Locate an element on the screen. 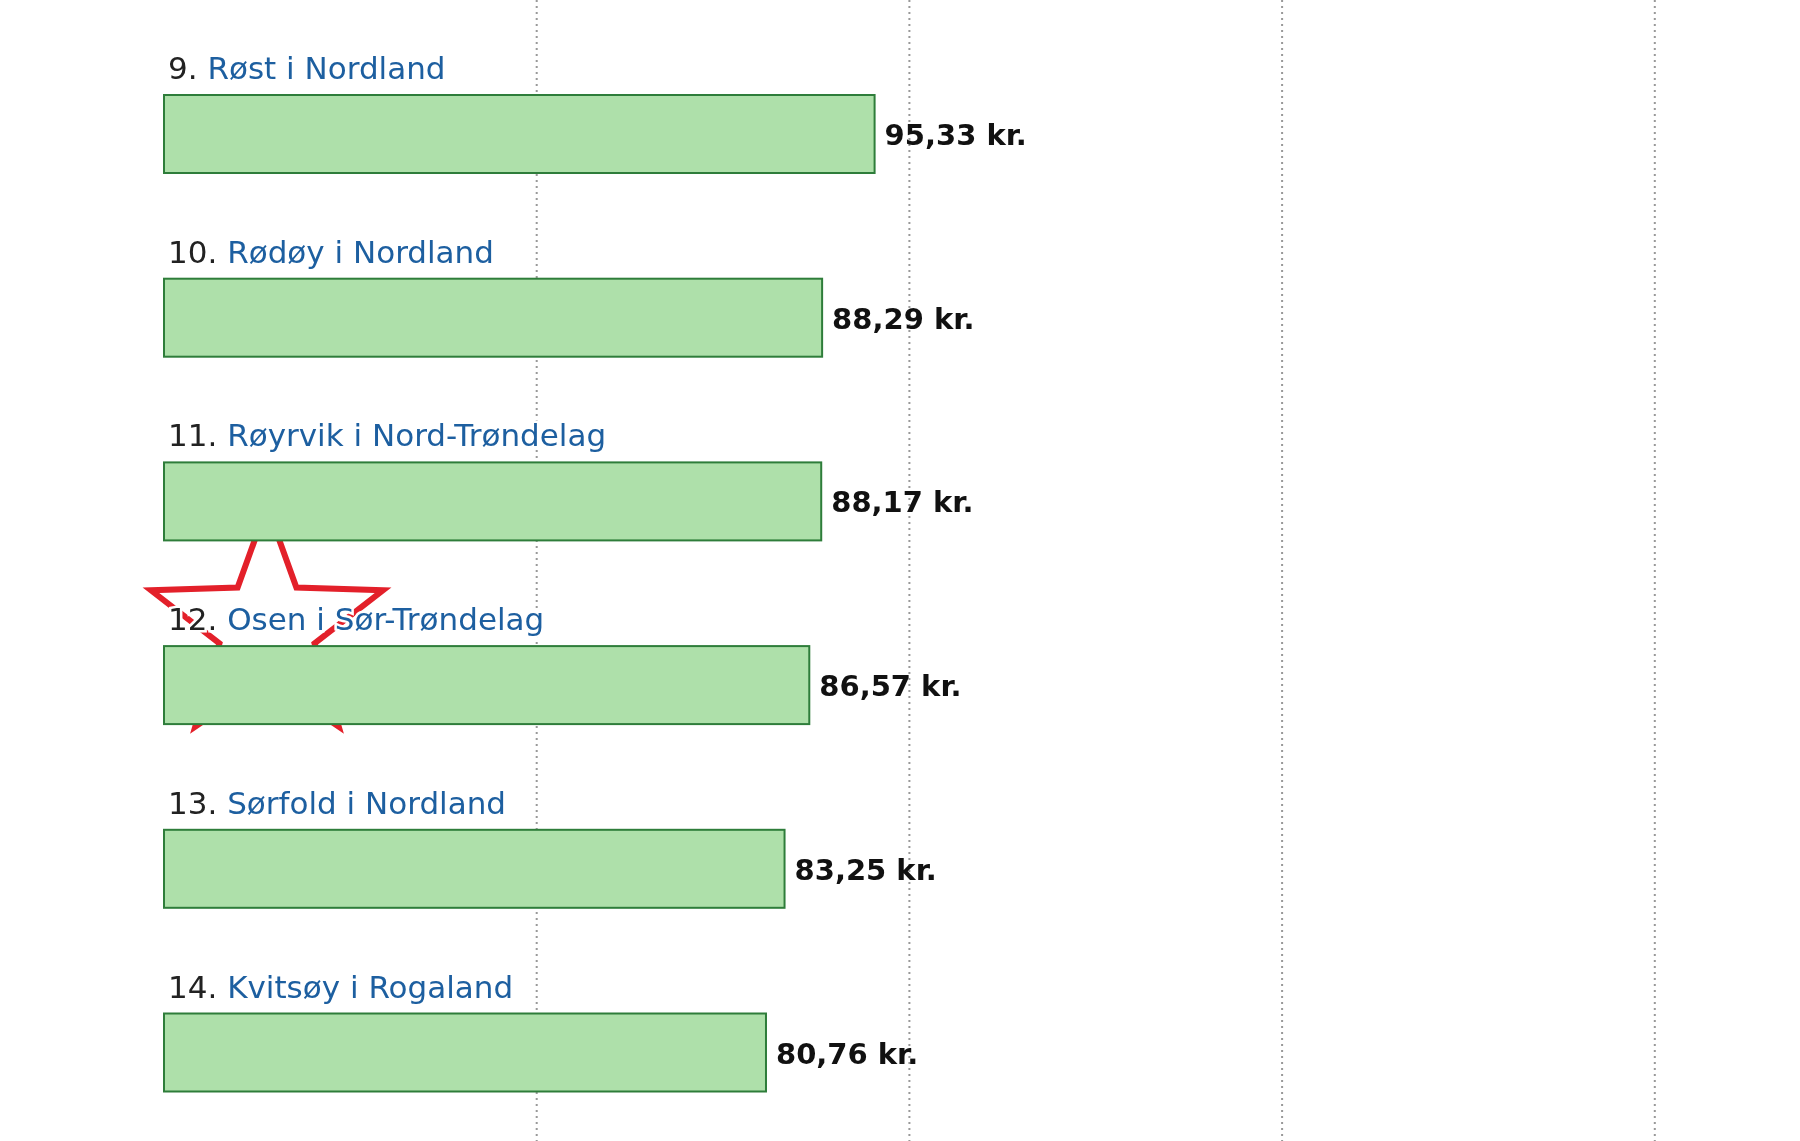 This screenshot has width=1800, height=1141. y-tick-label: 11. Røyrvik i Nord-Trøndelag is located at coordinates (387, 435).